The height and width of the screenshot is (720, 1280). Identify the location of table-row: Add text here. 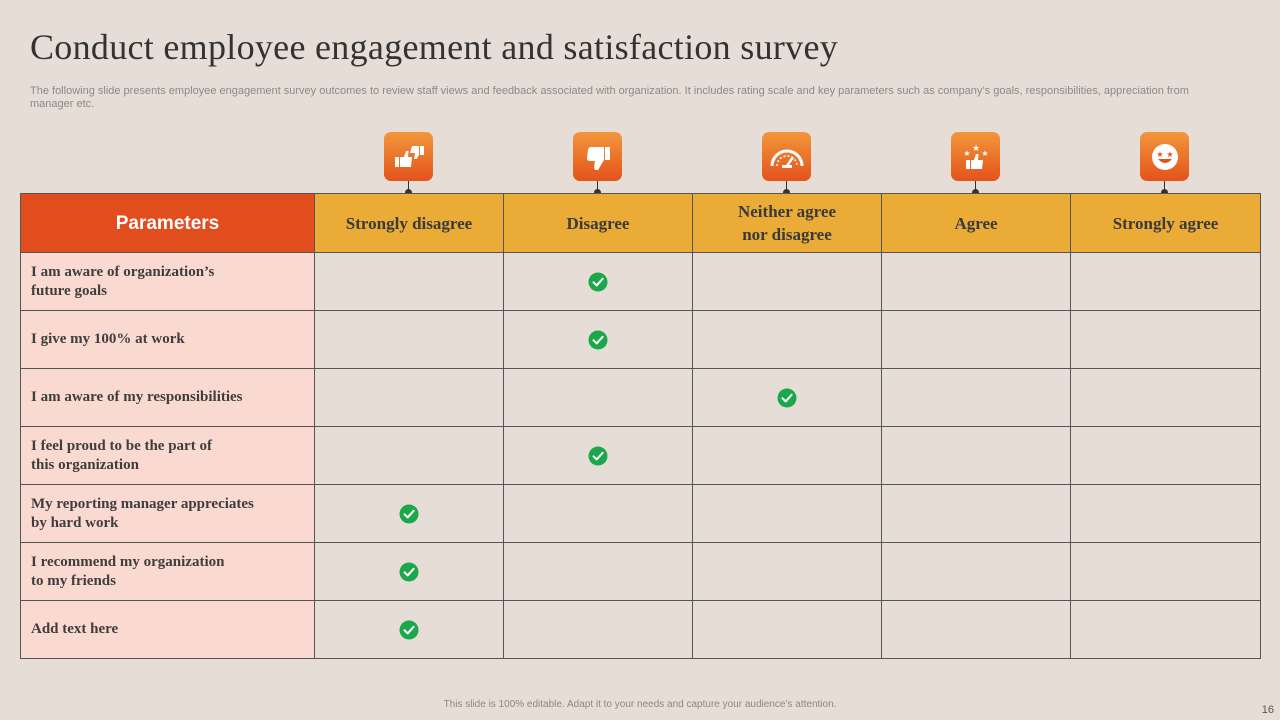
(640, 629).